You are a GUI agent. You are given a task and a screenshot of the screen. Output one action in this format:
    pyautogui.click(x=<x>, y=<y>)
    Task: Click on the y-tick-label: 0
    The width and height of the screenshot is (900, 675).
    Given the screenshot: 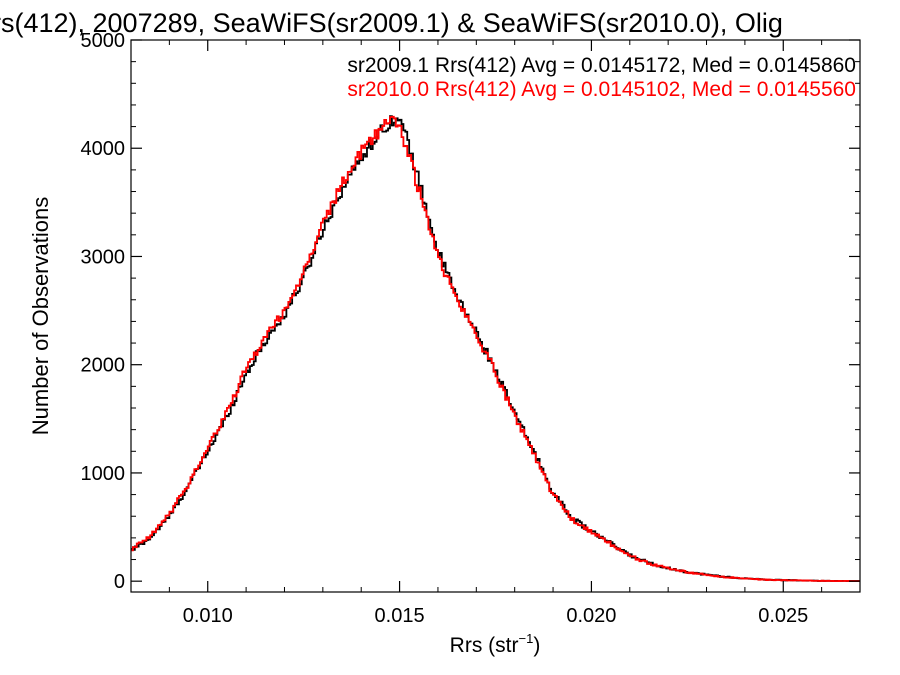 What is the action you would take?
    pyautogui.click(x=119, y=582)
    